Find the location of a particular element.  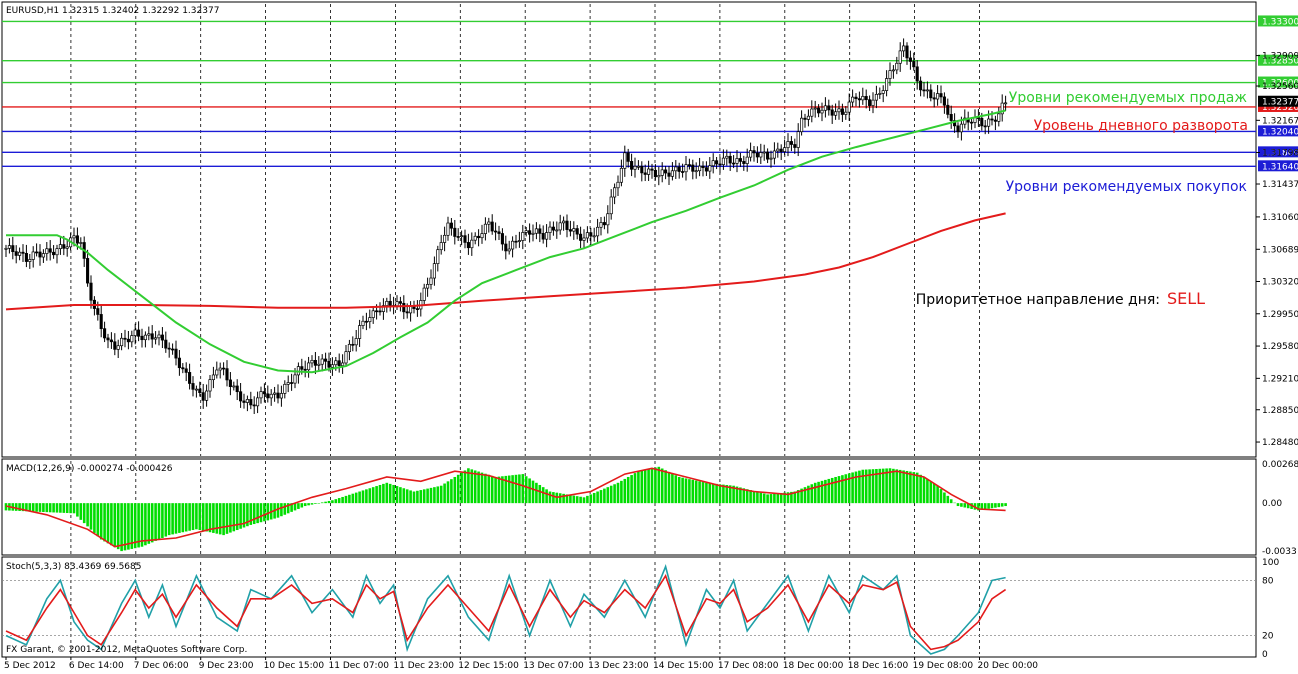

x-tick-label: 5 Dec 2012 is located at coordinates (30, 666).